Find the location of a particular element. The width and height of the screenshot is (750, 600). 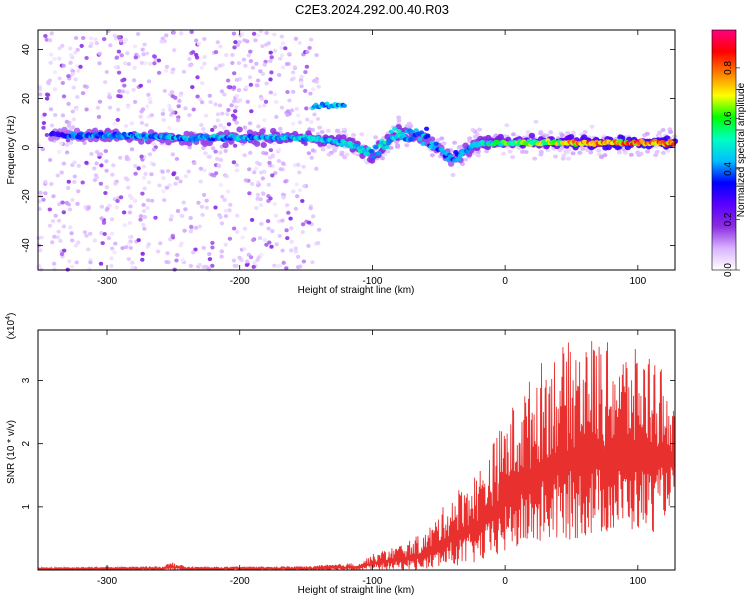

colorbar-ticks: 0.0 0.2 0.4 0.6 0.8 is located at coordinates (731, 169).